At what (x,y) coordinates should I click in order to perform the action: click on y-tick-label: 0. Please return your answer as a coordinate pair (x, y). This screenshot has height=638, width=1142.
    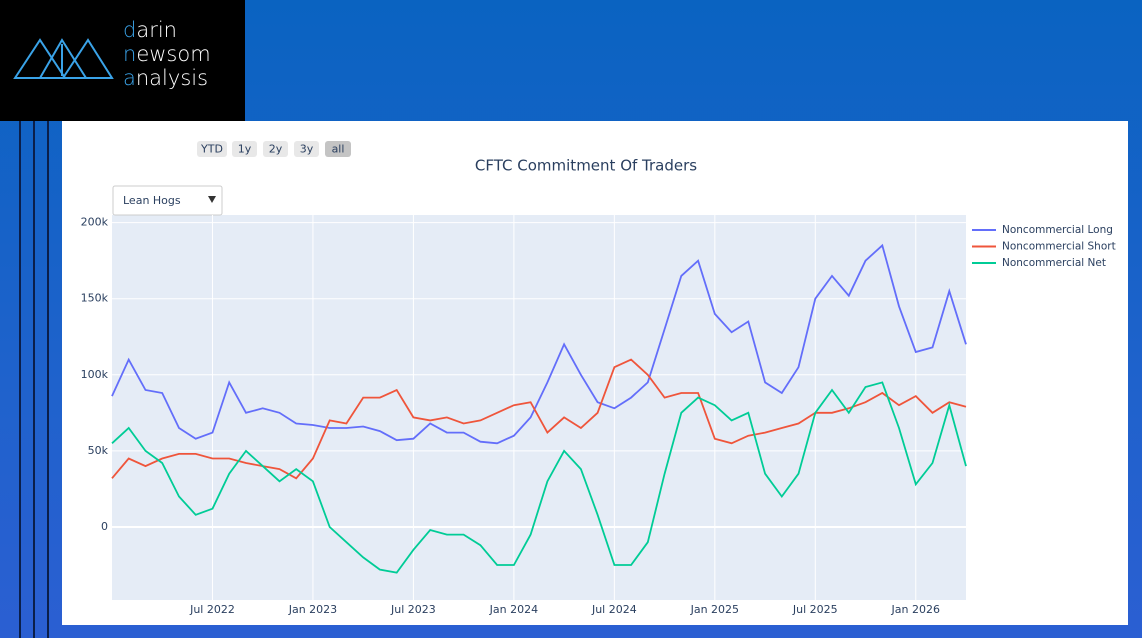
    Looking at the image, I should click on (104, 526).